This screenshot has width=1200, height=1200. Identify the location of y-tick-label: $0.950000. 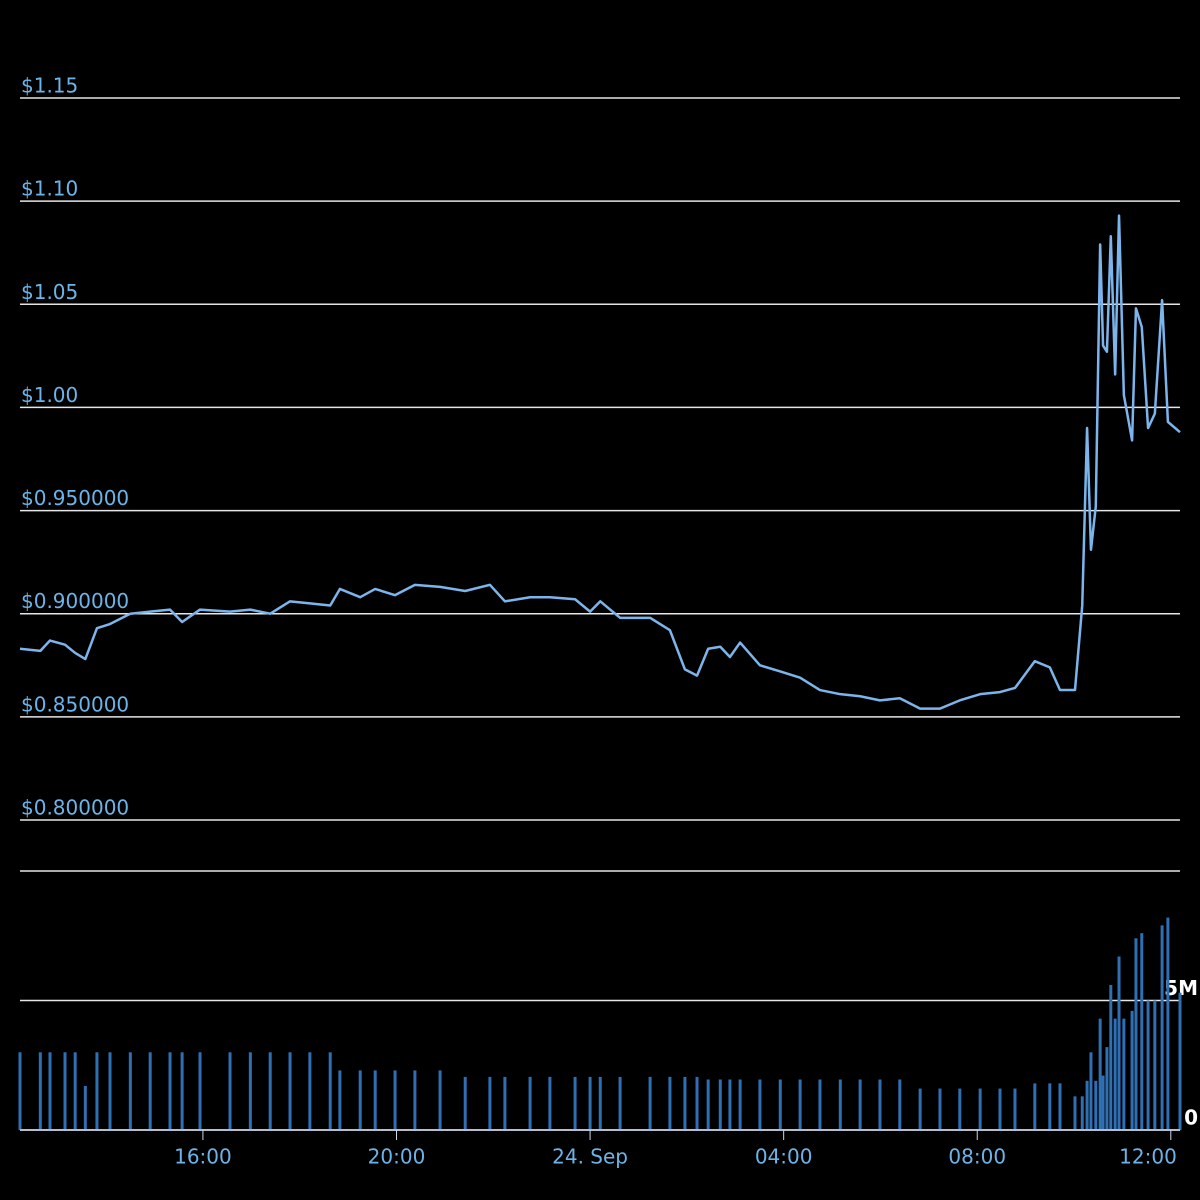
(75, 498).